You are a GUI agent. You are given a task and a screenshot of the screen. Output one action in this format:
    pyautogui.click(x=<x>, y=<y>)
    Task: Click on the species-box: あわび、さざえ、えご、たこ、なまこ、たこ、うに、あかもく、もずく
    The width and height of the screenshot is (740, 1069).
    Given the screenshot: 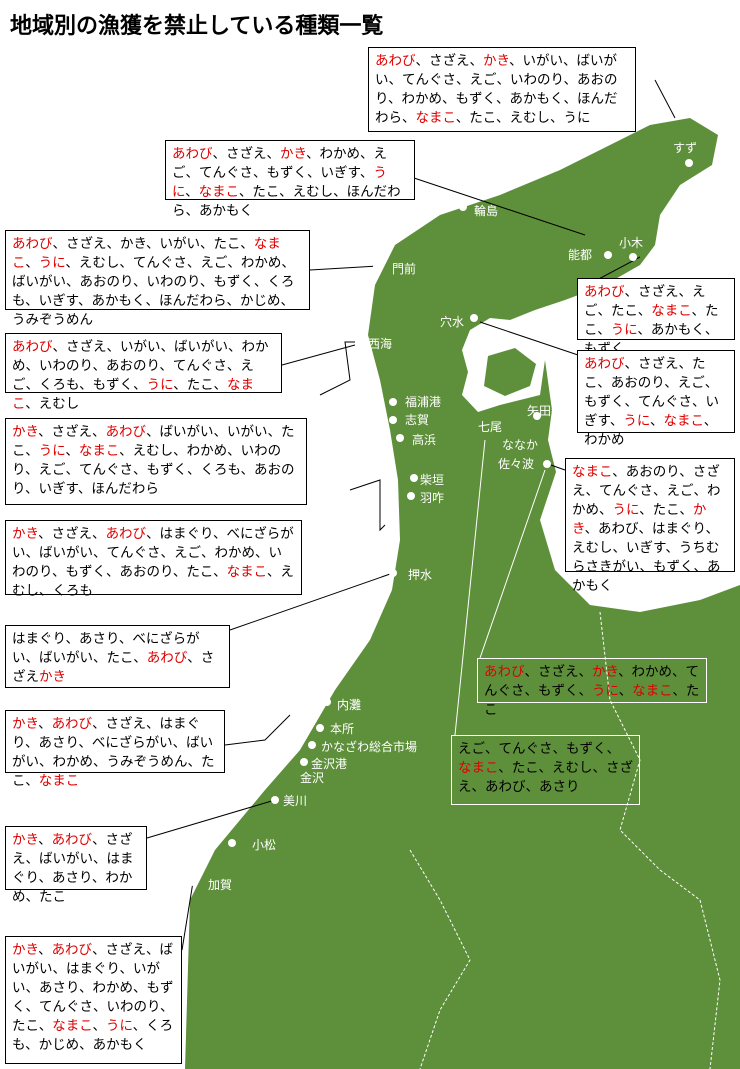 What is the action you would take?
    pyautogui.click(x=656, y=317)
    